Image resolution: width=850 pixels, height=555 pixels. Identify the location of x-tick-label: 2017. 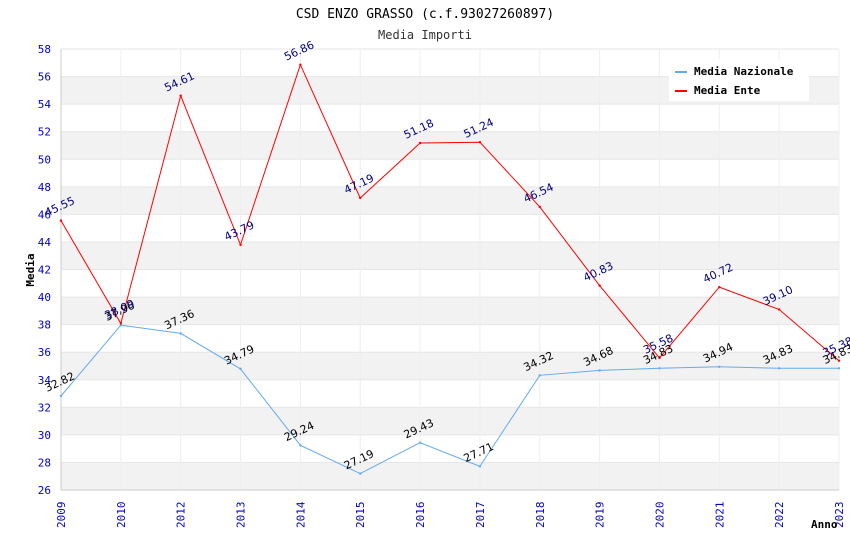
(480, 515).